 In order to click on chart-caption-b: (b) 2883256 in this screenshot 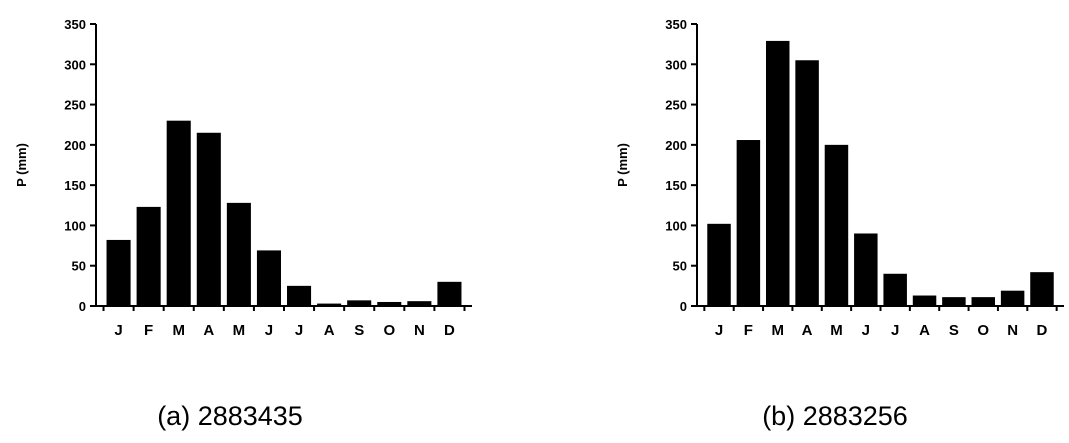, I will do `click(835, 416)`.